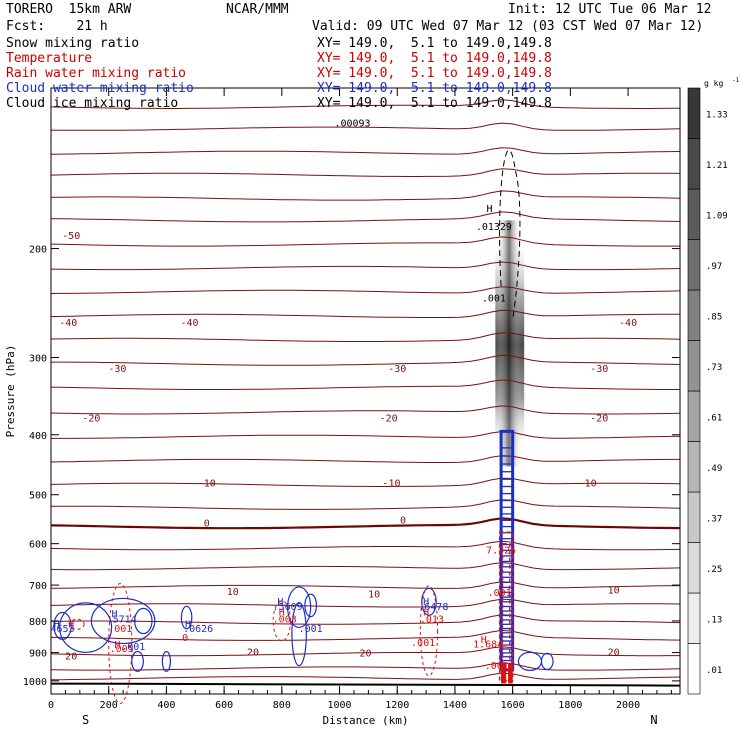 The height and width of the screenshot is (740, 740). Describe the element at coordinates (570, 705) in the screenshot. I see `x-tick-label: 1800` at that location.